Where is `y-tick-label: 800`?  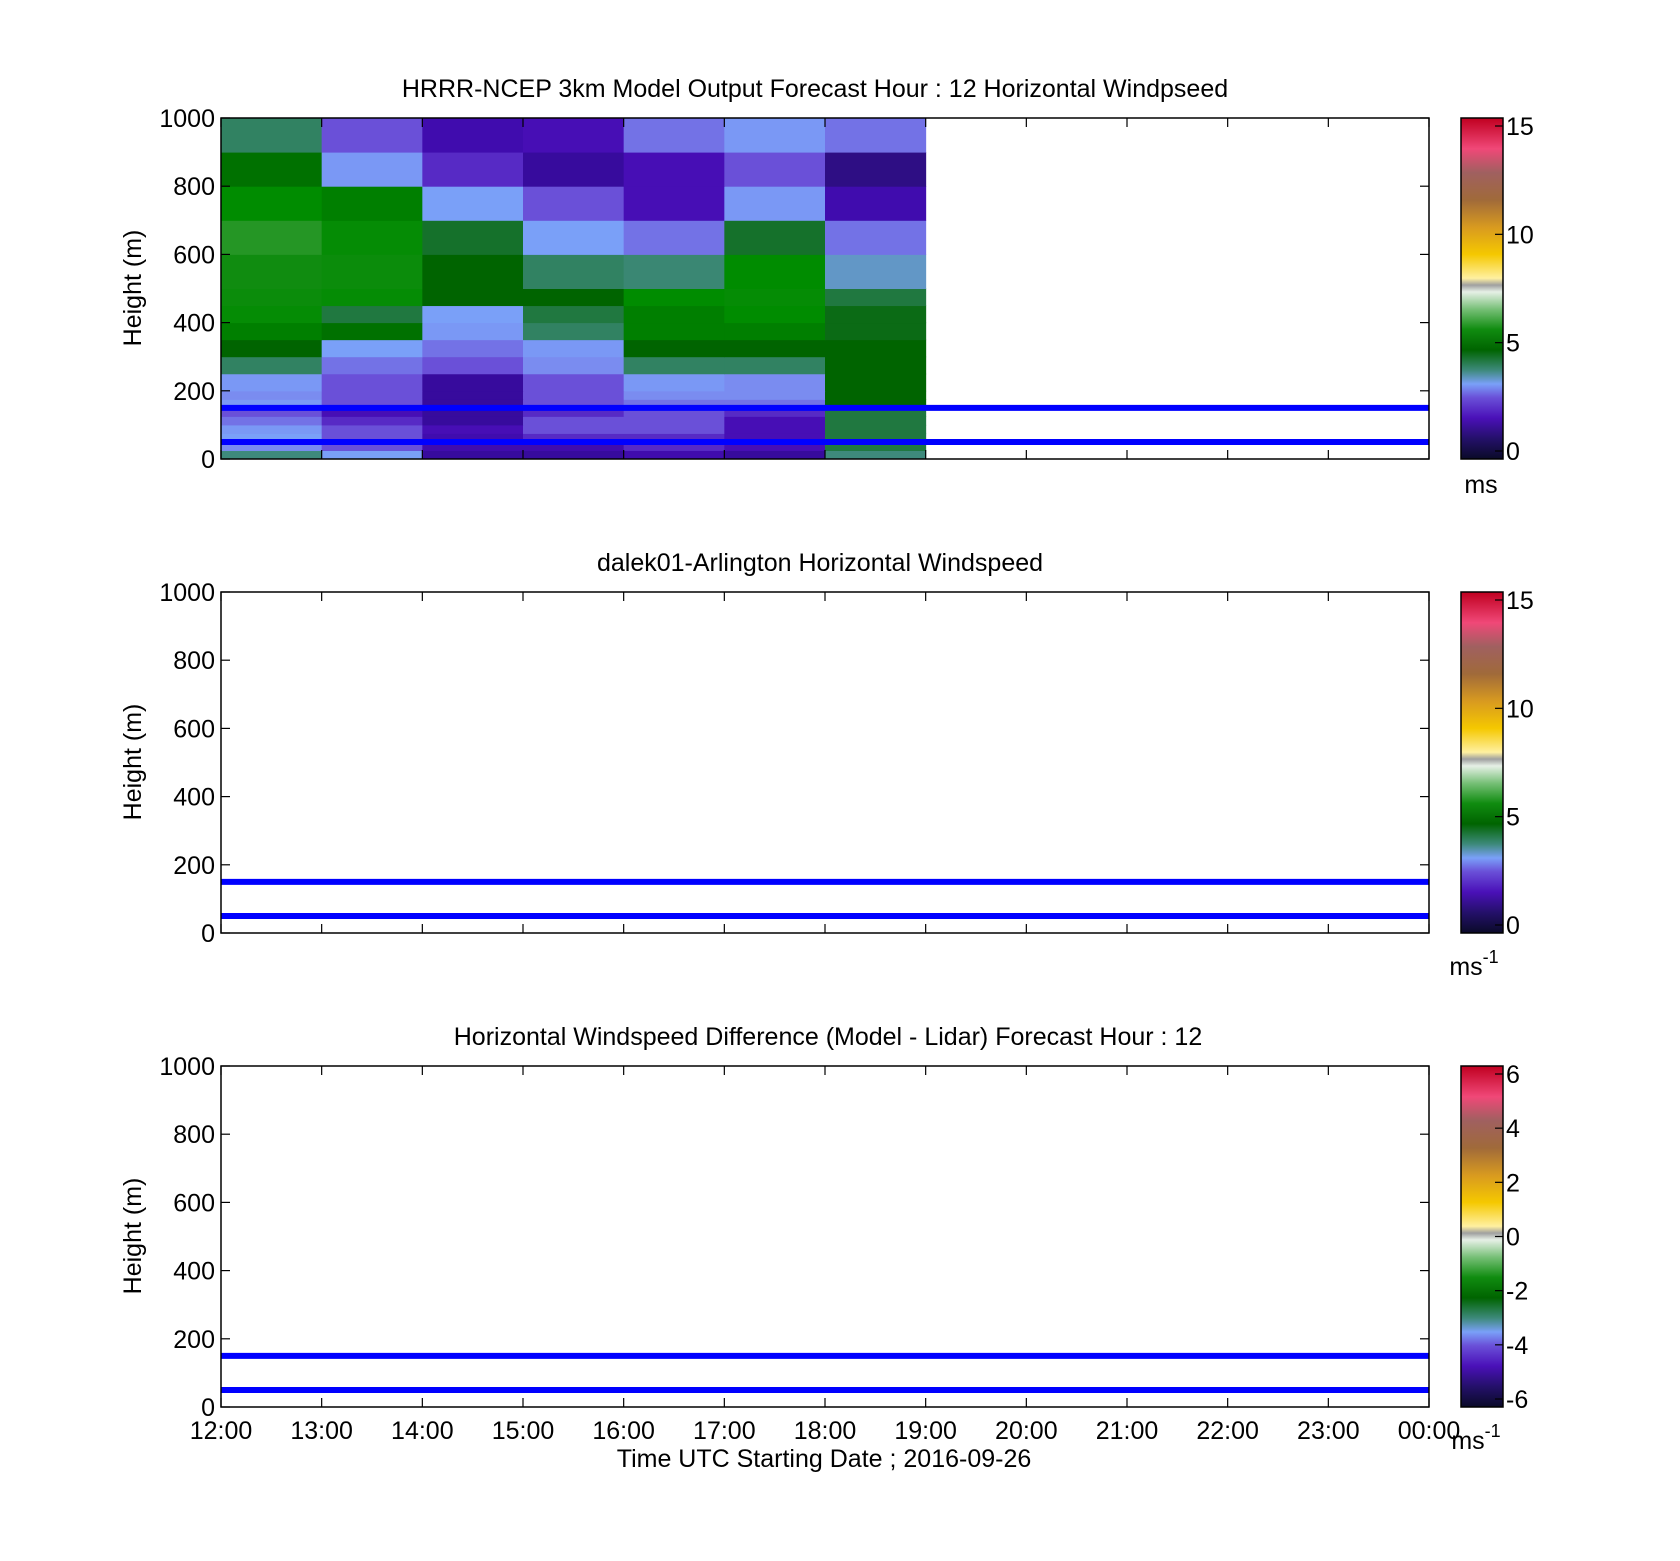
y-tick-label: 800 is located at coordinates (194, 1135).